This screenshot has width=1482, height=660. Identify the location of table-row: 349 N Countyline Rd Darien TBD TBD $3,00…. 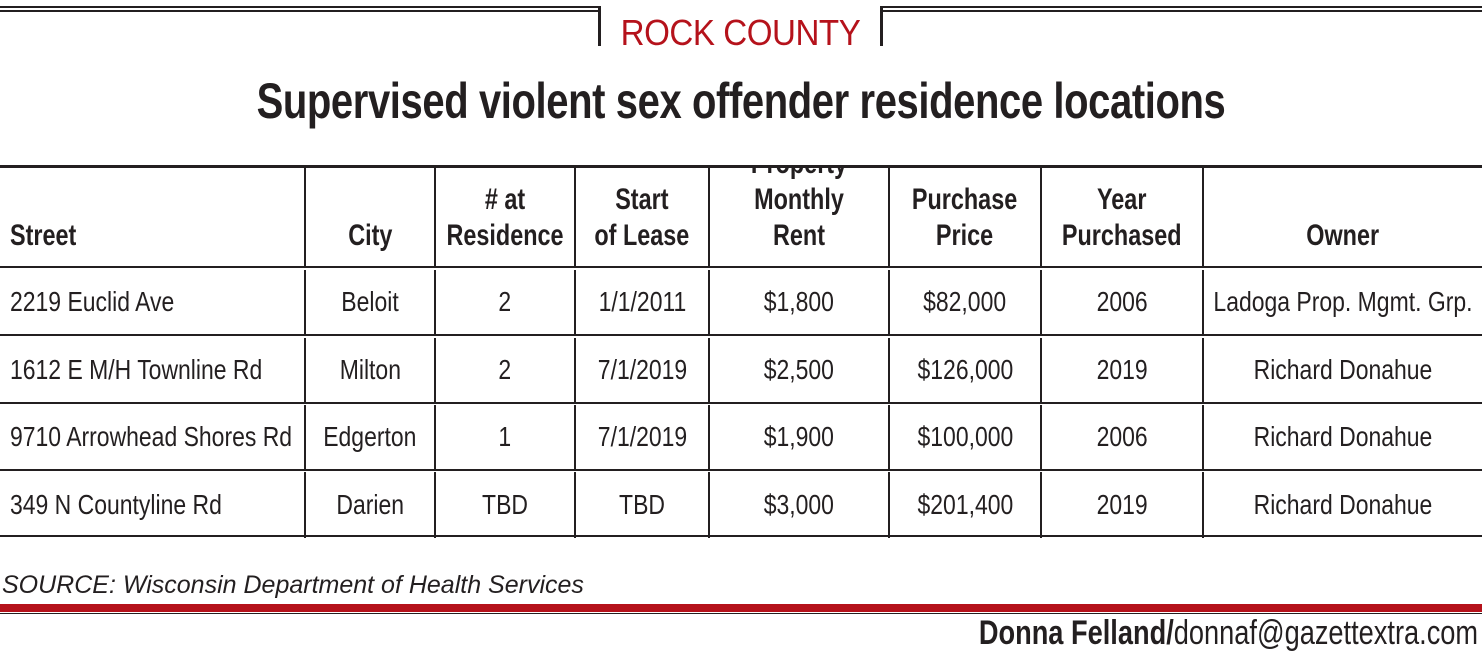
(741, 505).